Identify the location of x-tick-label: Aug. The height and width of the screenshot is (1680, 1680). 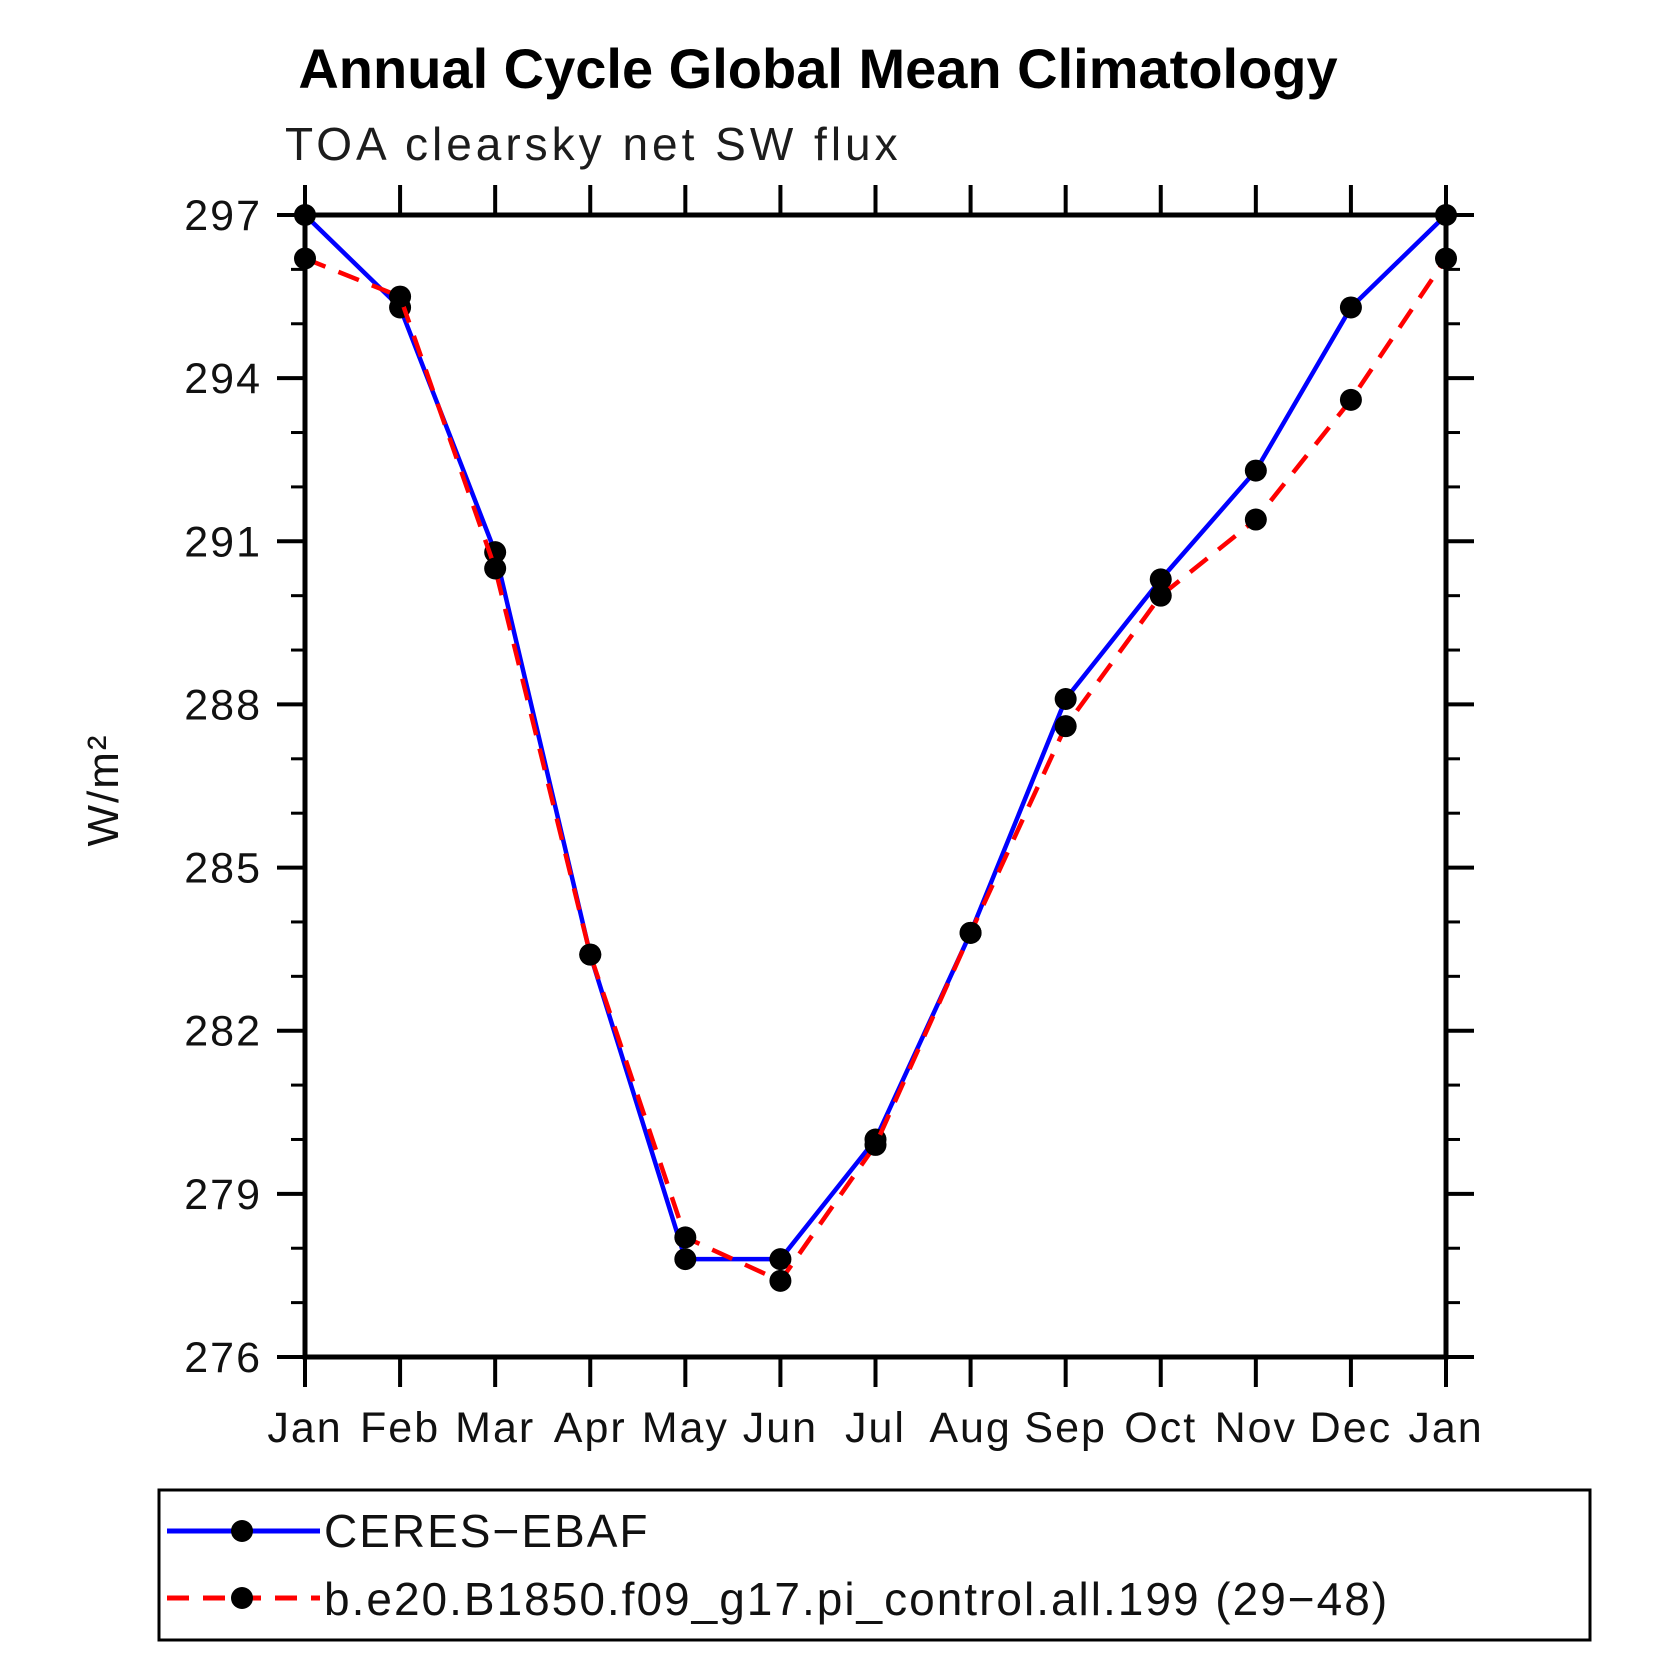
(970, 1428).